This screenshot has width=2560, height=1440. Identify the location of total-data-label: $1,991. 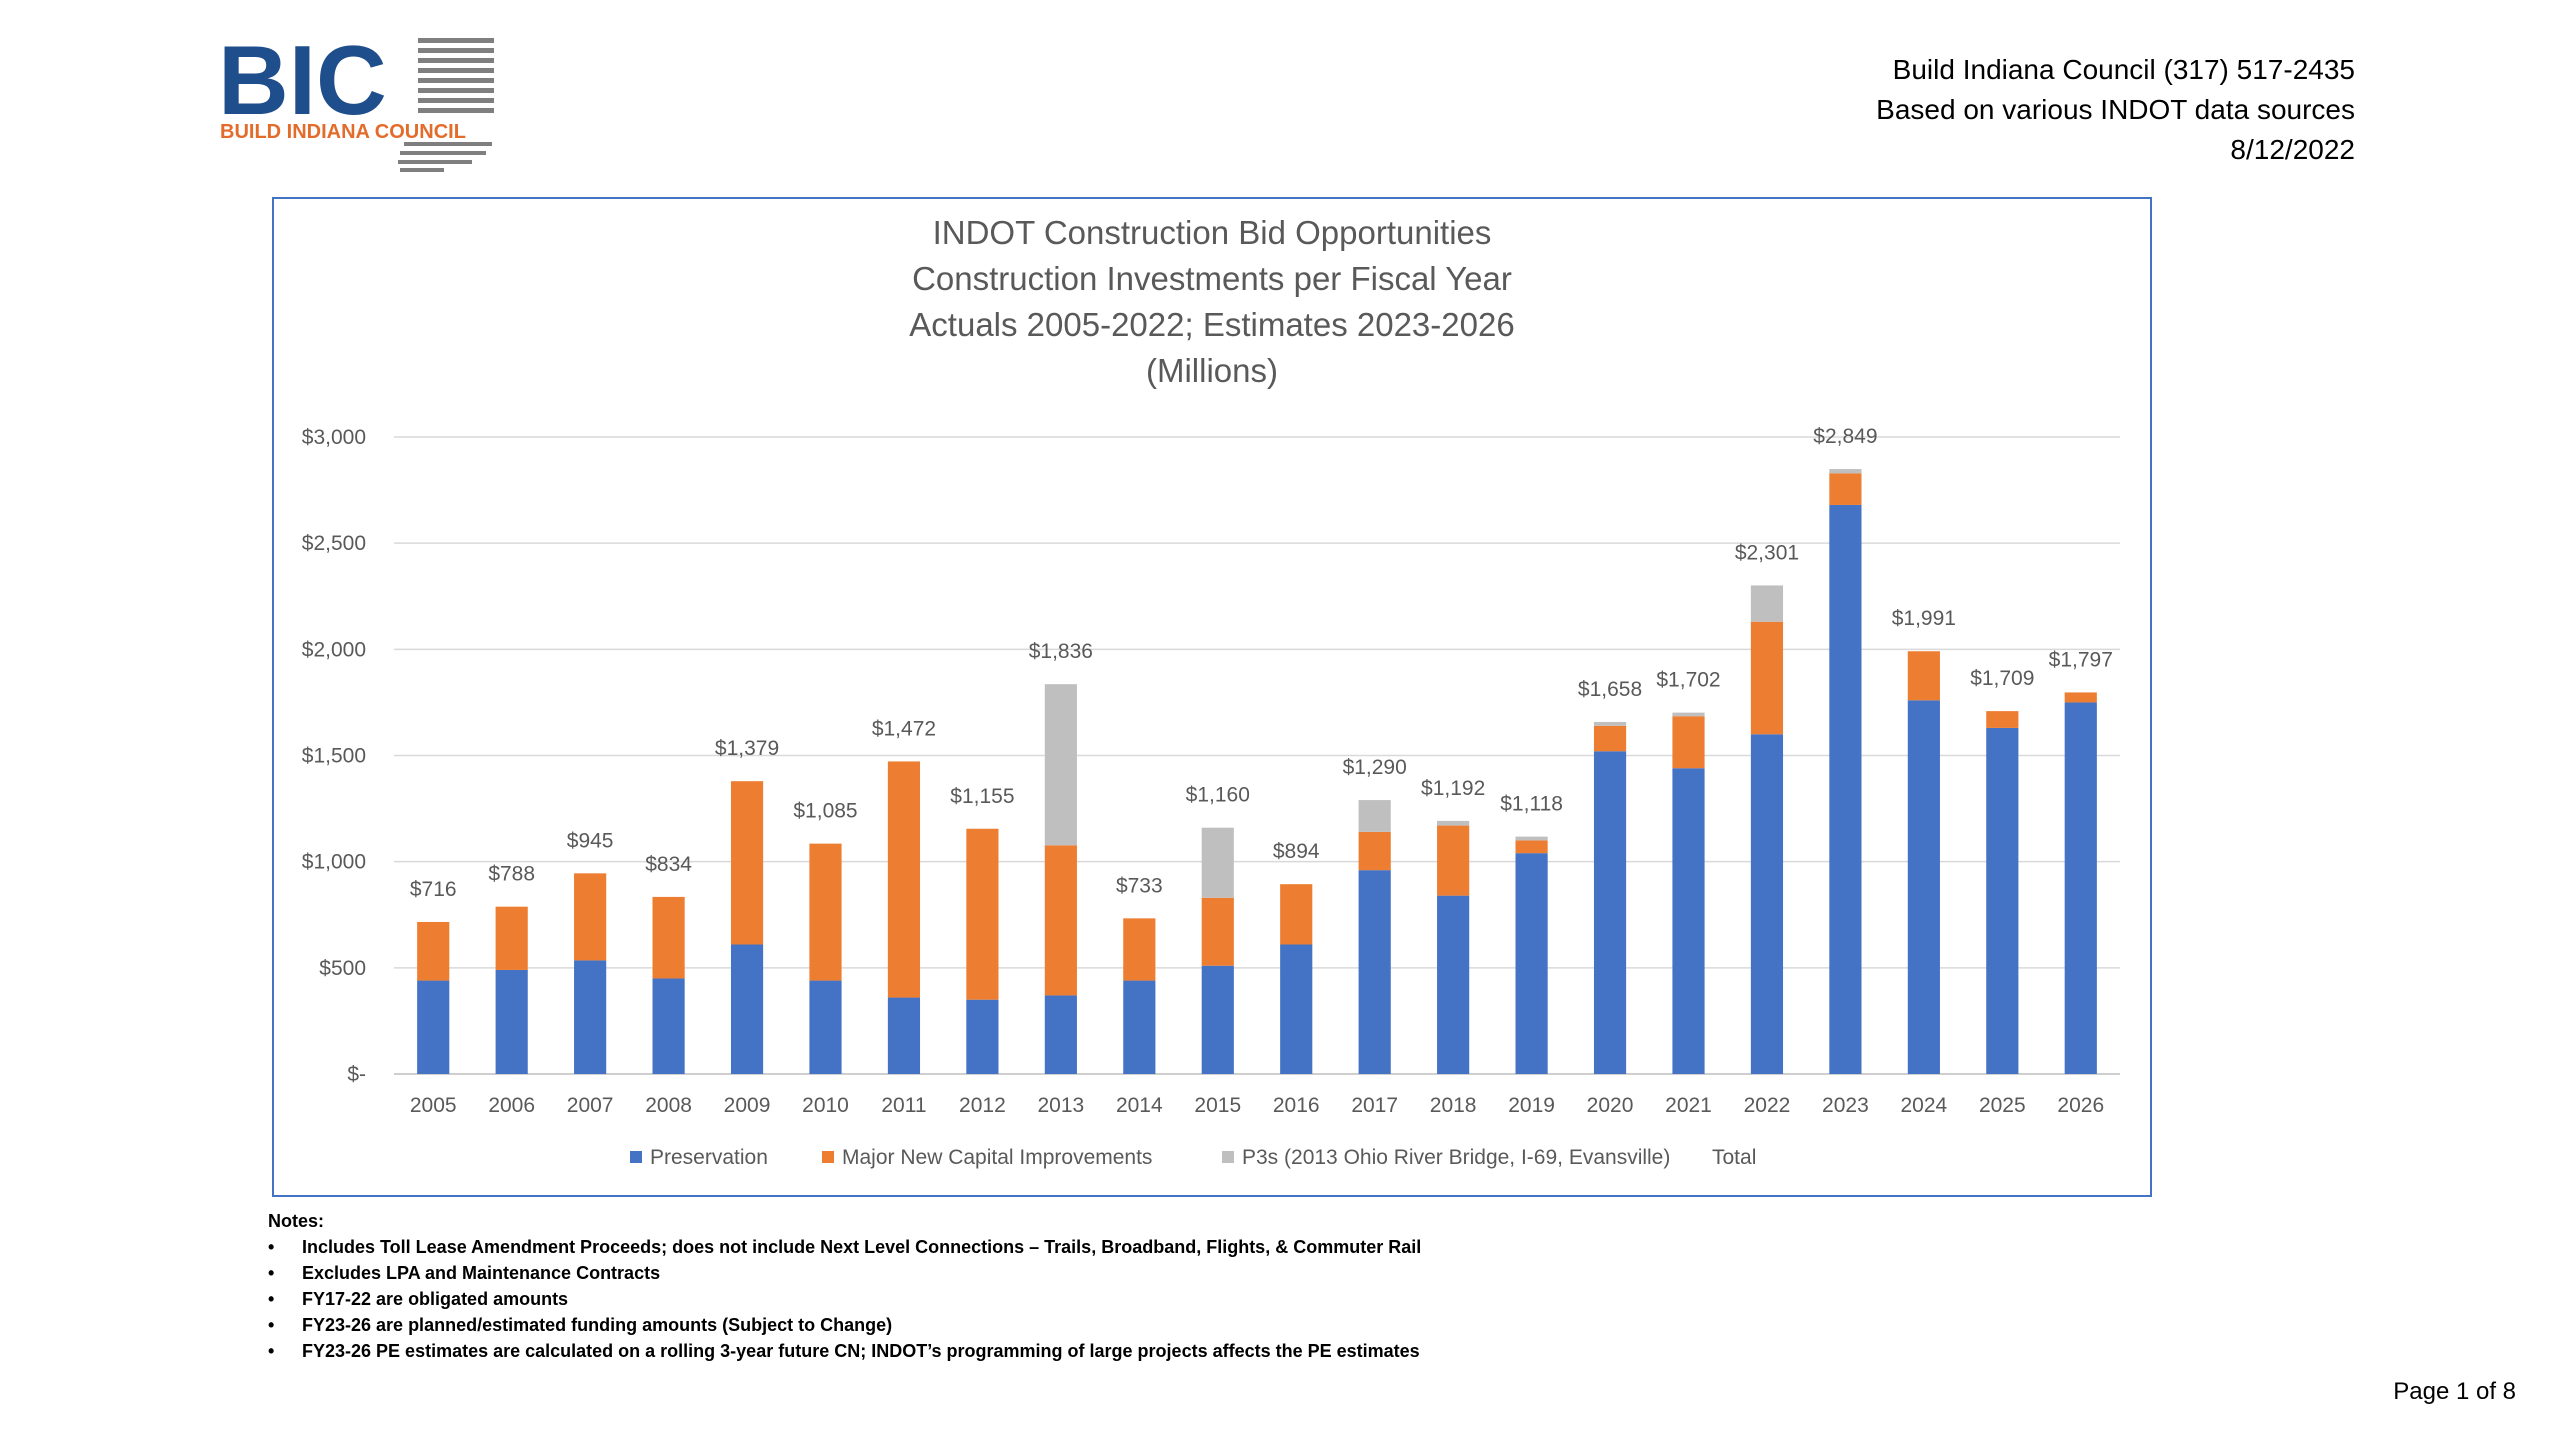
(1924, 618).